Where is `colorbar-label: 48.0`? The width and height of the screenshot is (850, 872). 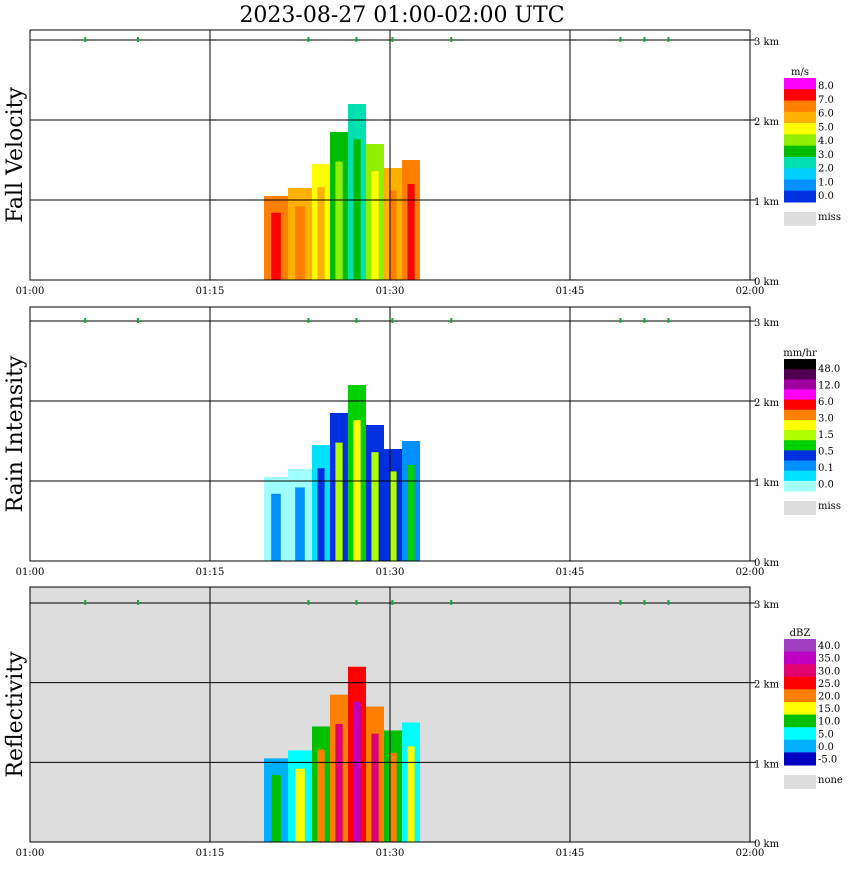
colorbar-label: 48.0 is located at coordinates (829, 369).